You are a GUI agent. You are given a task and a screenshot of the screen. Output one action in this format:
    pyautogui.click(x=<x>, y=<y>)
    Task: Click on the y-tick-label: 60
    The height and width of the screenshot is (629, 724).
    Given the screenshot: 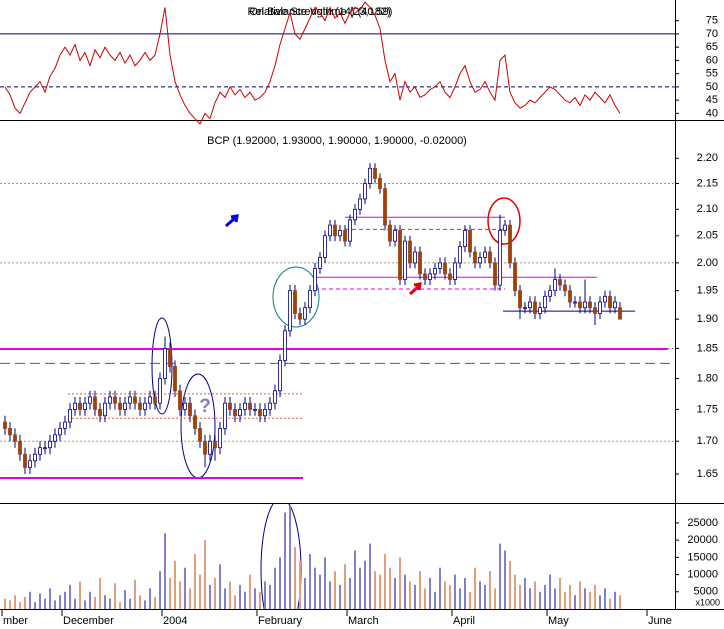 What is the action you would take?
    pyautogui.click(x=712, y=60)
    